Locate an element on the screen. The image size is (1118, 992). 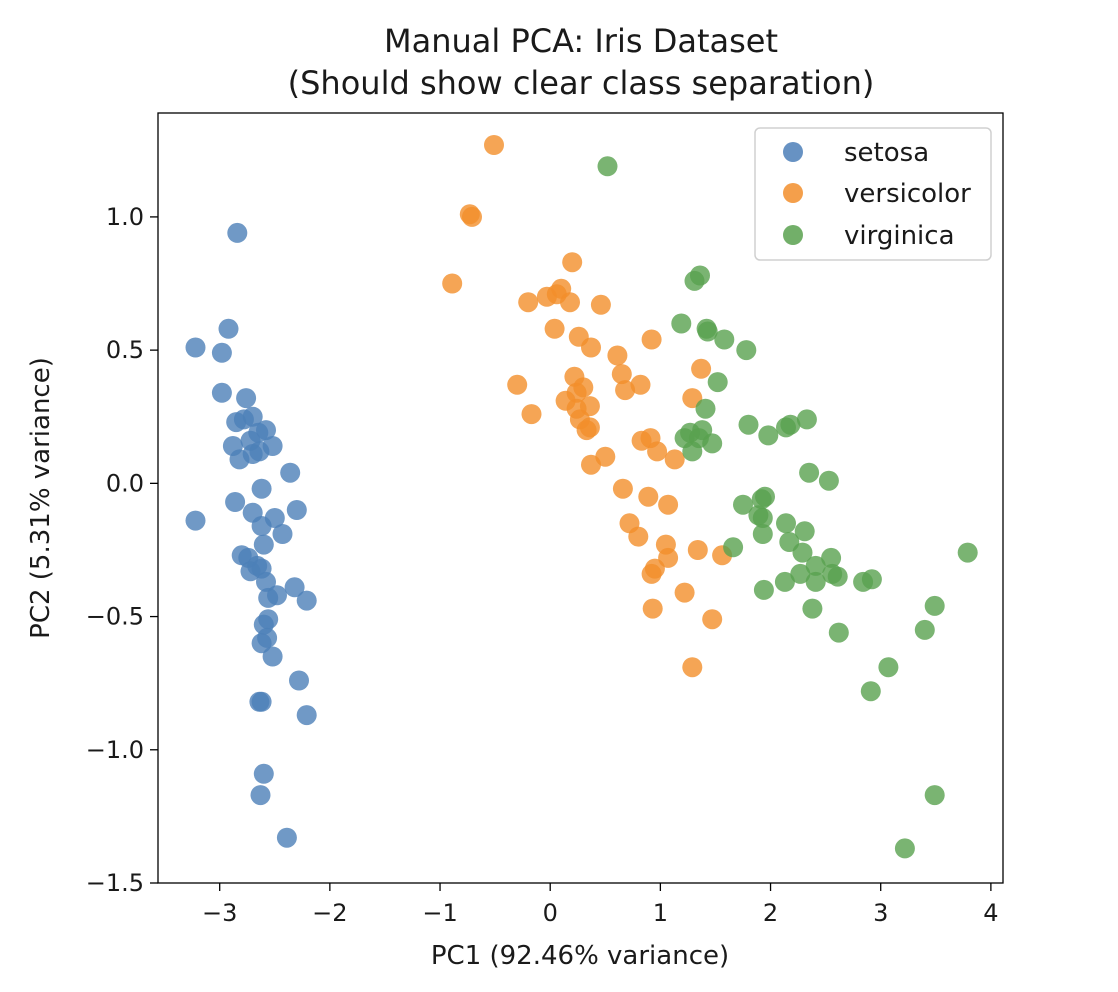
x-axis-label: PC1 (92.46% variance) is located at coordinates (580, 956).